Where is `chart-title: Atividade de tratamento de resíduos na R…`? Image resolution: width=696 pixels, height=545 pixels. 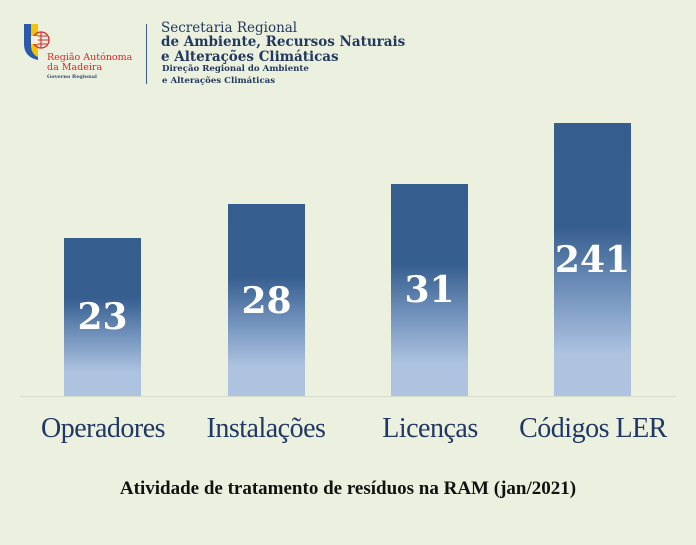
chart-title: Atividade de tratamento de resíduos na R… is located at coordinates (348, 488).